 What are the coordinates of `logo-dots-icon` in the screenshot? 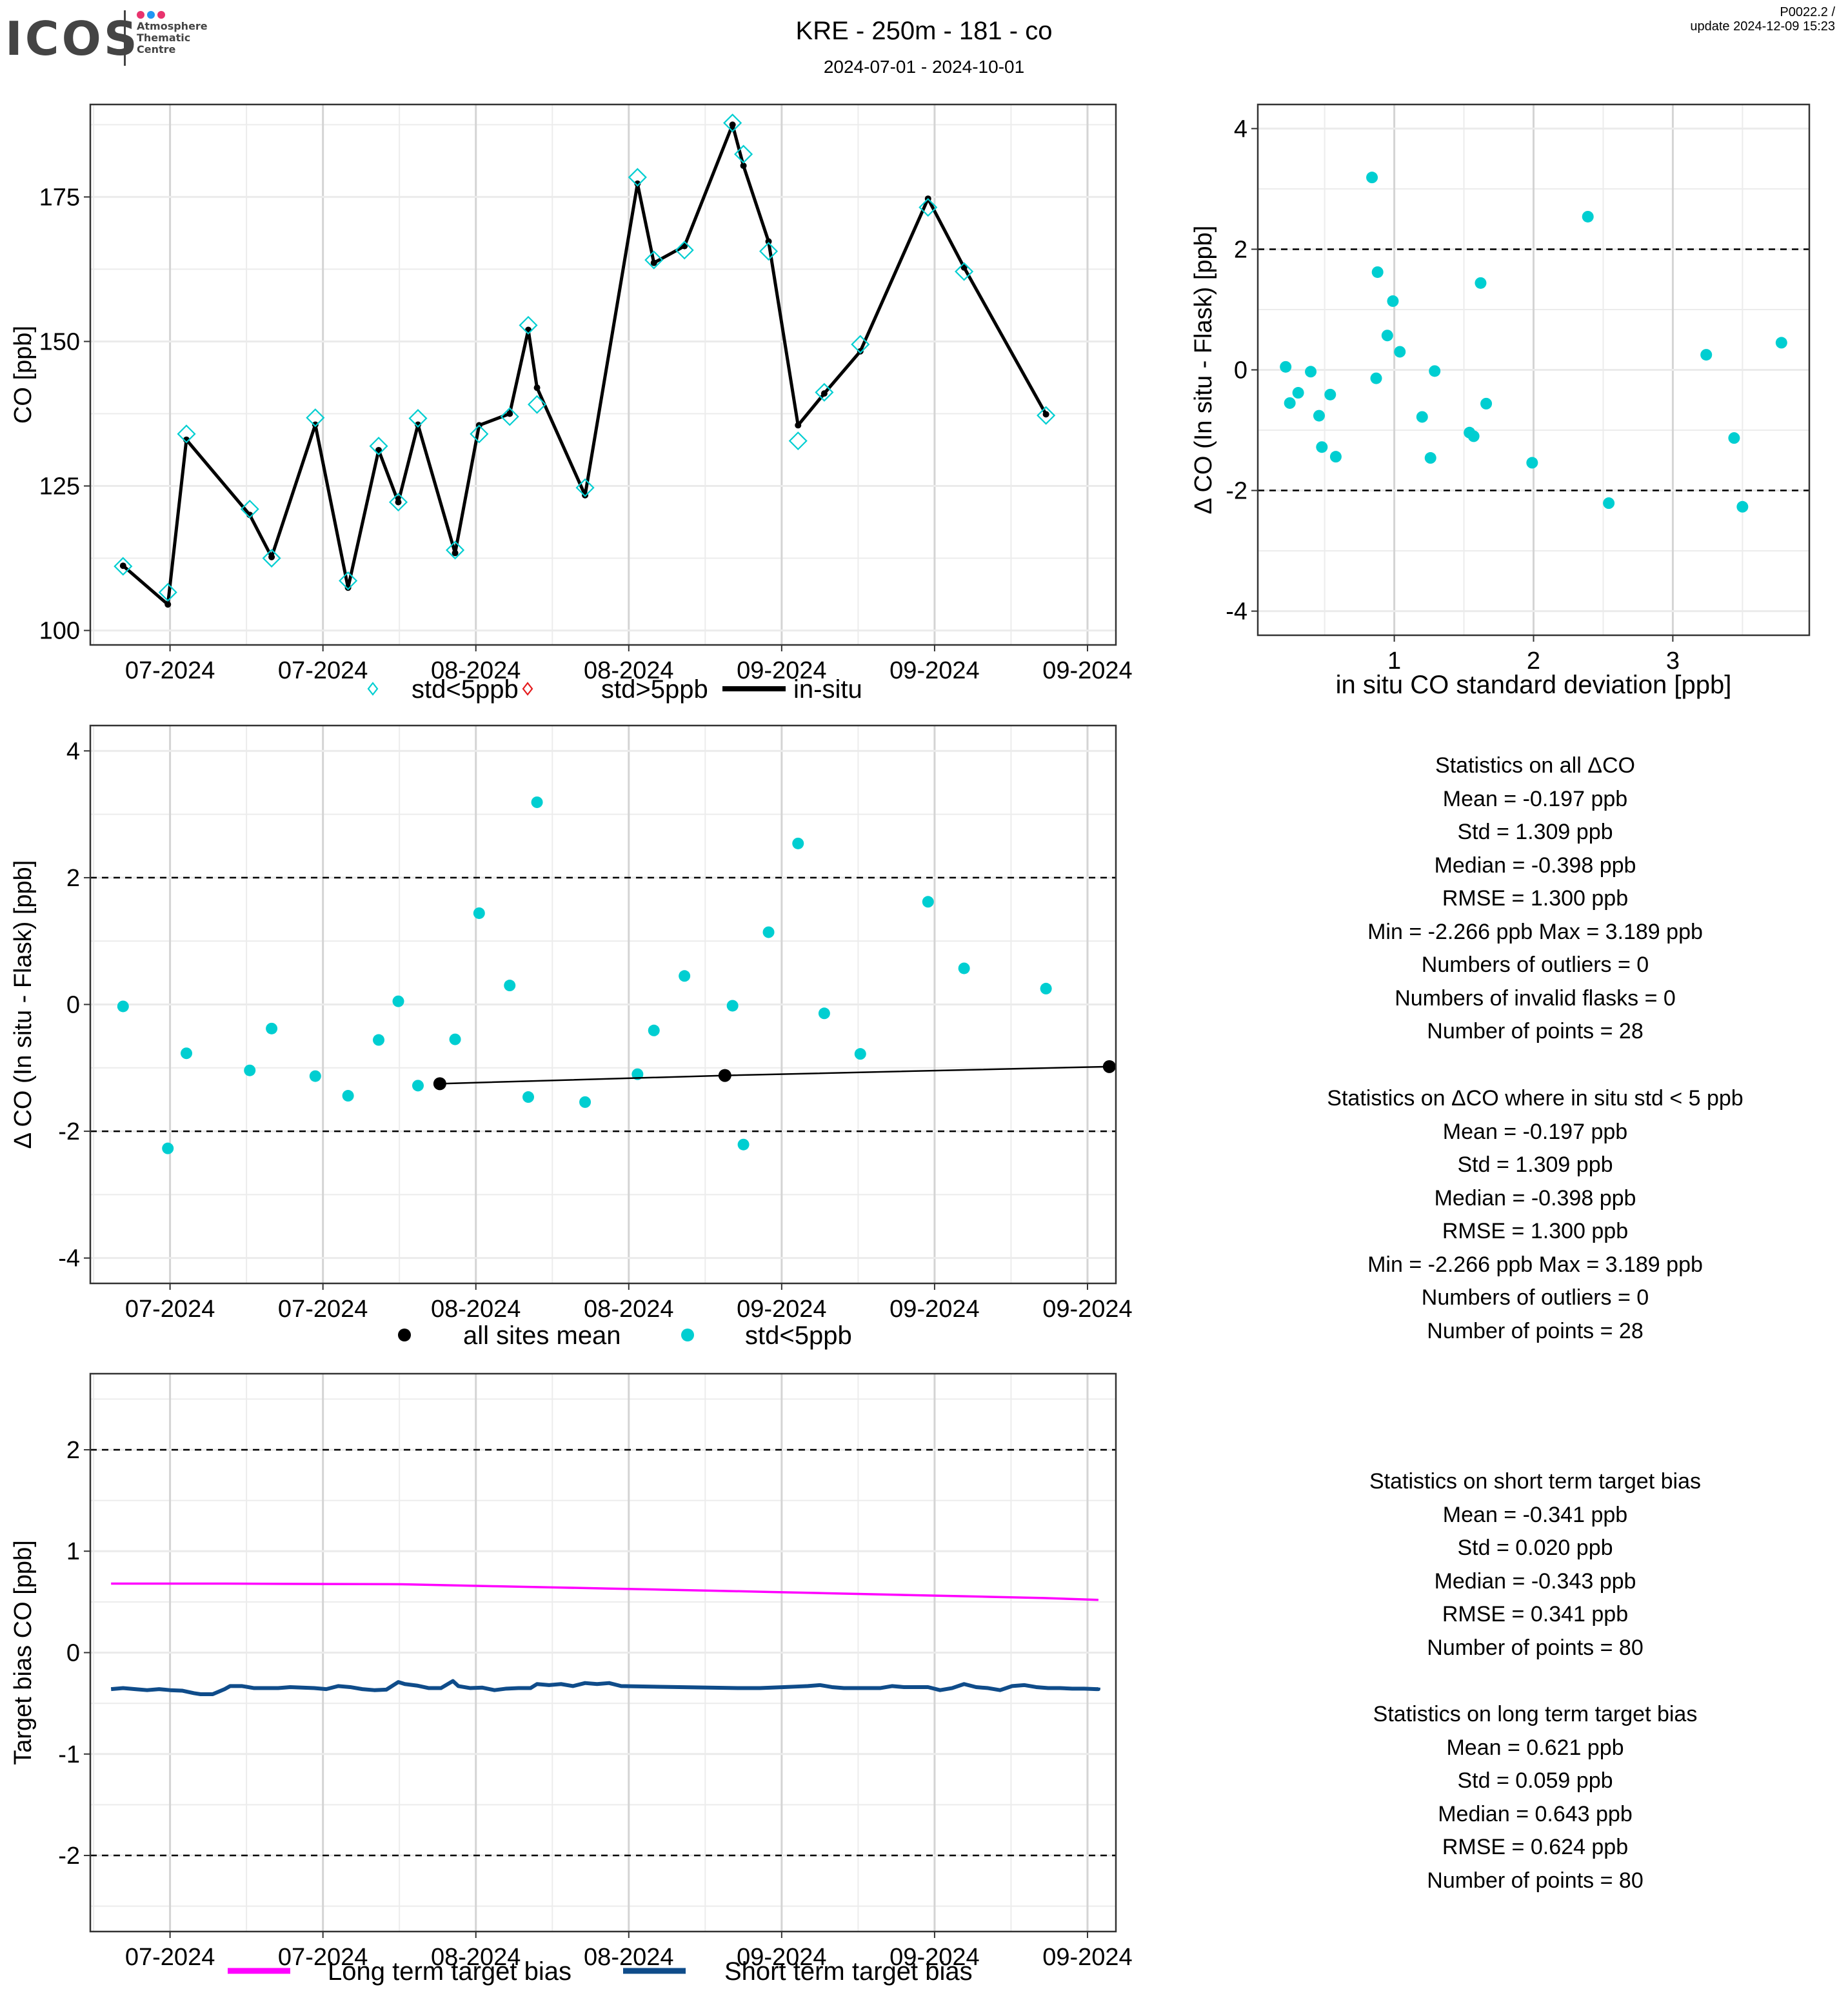 It's located at (152, 16).